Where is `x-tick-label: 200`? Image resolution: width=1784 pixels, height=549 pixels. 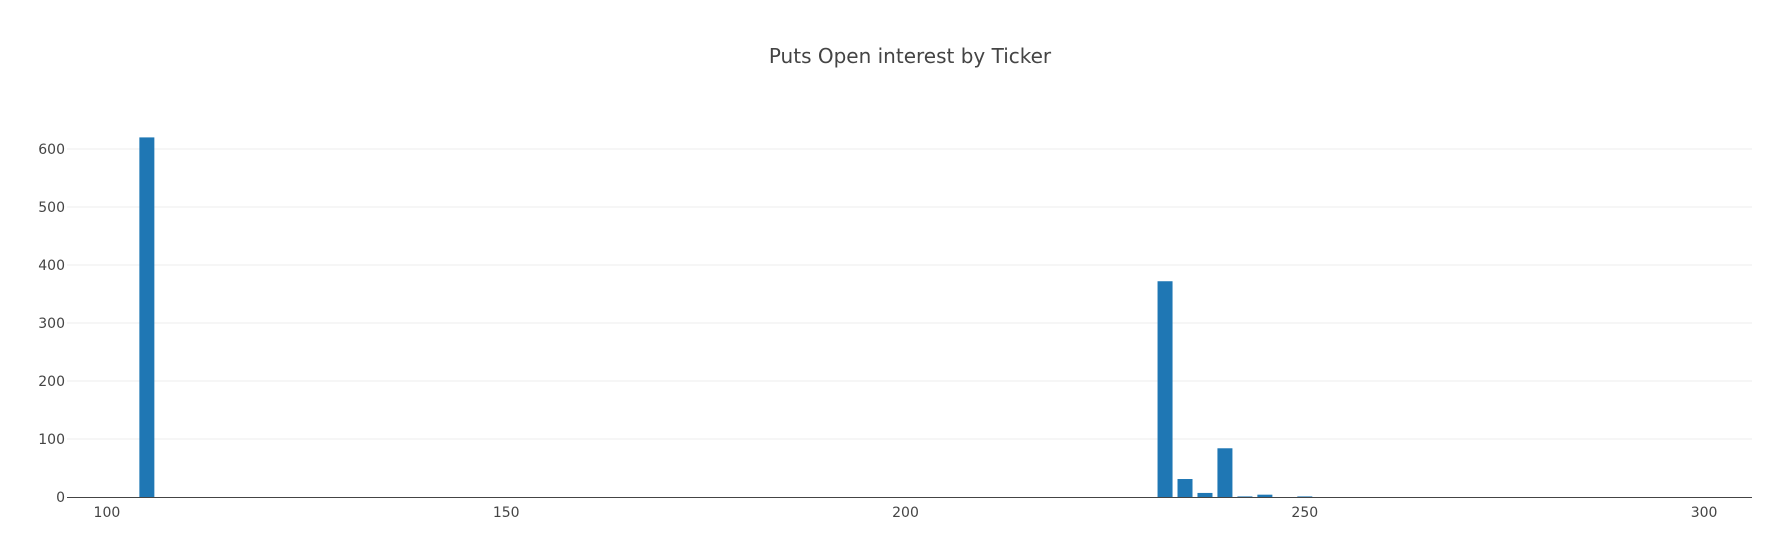
x-tick-label: 200 is located at coordinates (905, 513).